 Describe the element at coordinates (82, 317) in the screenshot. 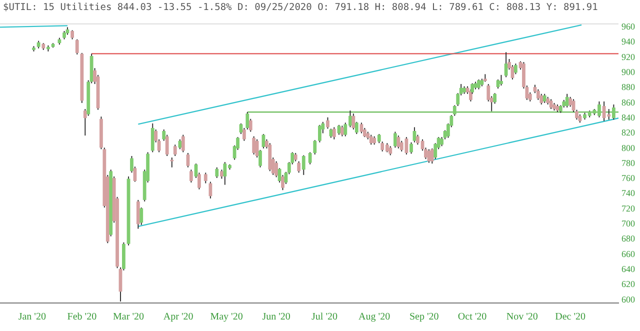

I see `x-tick-label: Feb '20` at that location.